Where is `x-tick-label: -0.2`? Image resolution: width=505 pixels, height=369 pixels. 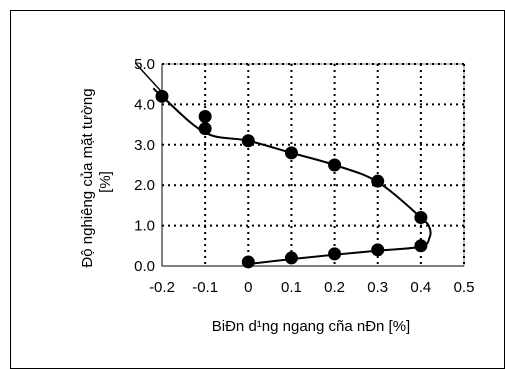 x-tick-label: -0.2 is located at coordinates (162, 287).